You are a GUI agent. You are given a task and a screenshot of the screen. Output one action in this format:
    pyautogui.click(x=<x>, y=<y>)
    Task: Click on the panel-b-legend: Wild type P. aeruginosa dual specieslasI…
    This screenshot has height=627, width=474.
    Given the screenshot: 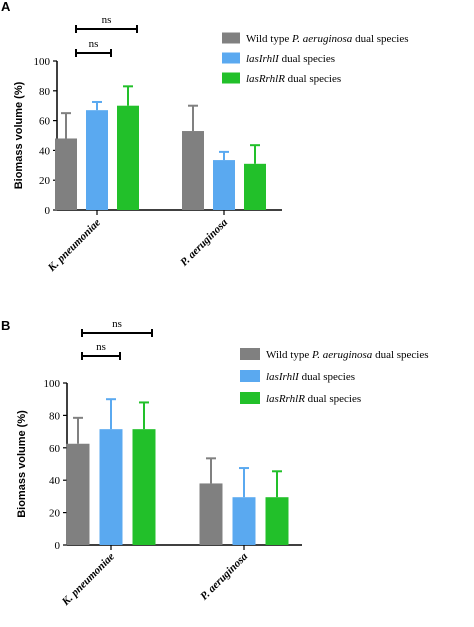 What is the action you would take?
    pyautogui.click(x=334, y=376)
    